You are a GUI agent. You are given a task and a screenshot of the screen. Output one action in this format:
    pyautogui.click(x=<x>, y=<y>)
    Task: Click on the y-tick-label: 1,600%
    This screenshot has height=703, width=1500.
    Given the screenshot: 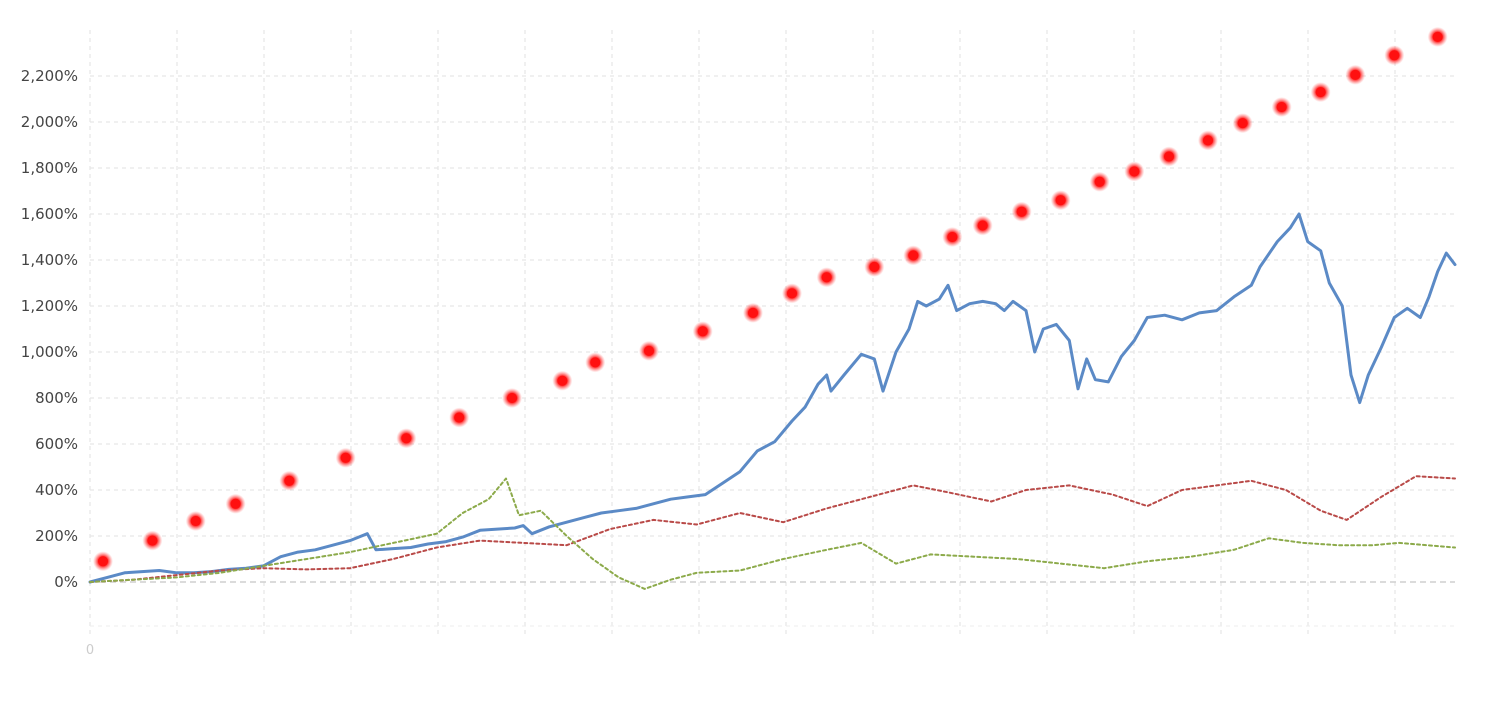 What is the action you would take?
    pyautogui.click(x=49, y=214)
    